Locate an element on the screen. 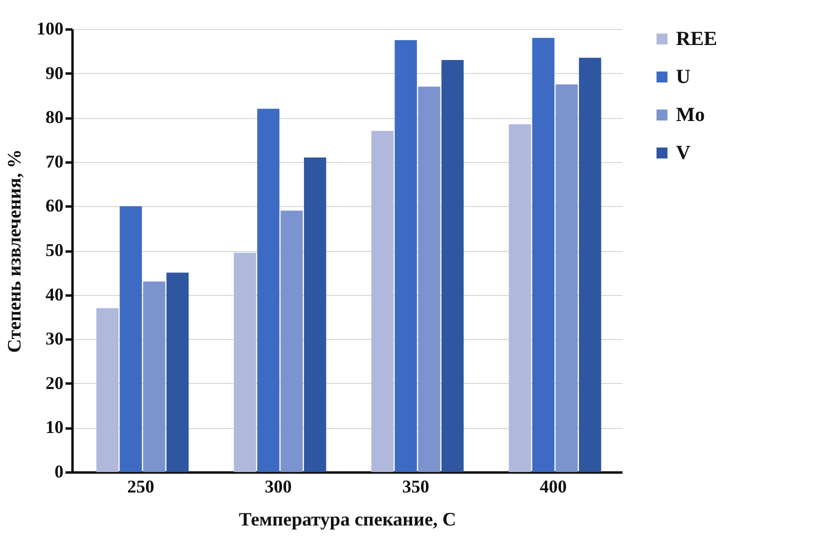  y-tick-label: 20 is located at coordinates (55, 382).